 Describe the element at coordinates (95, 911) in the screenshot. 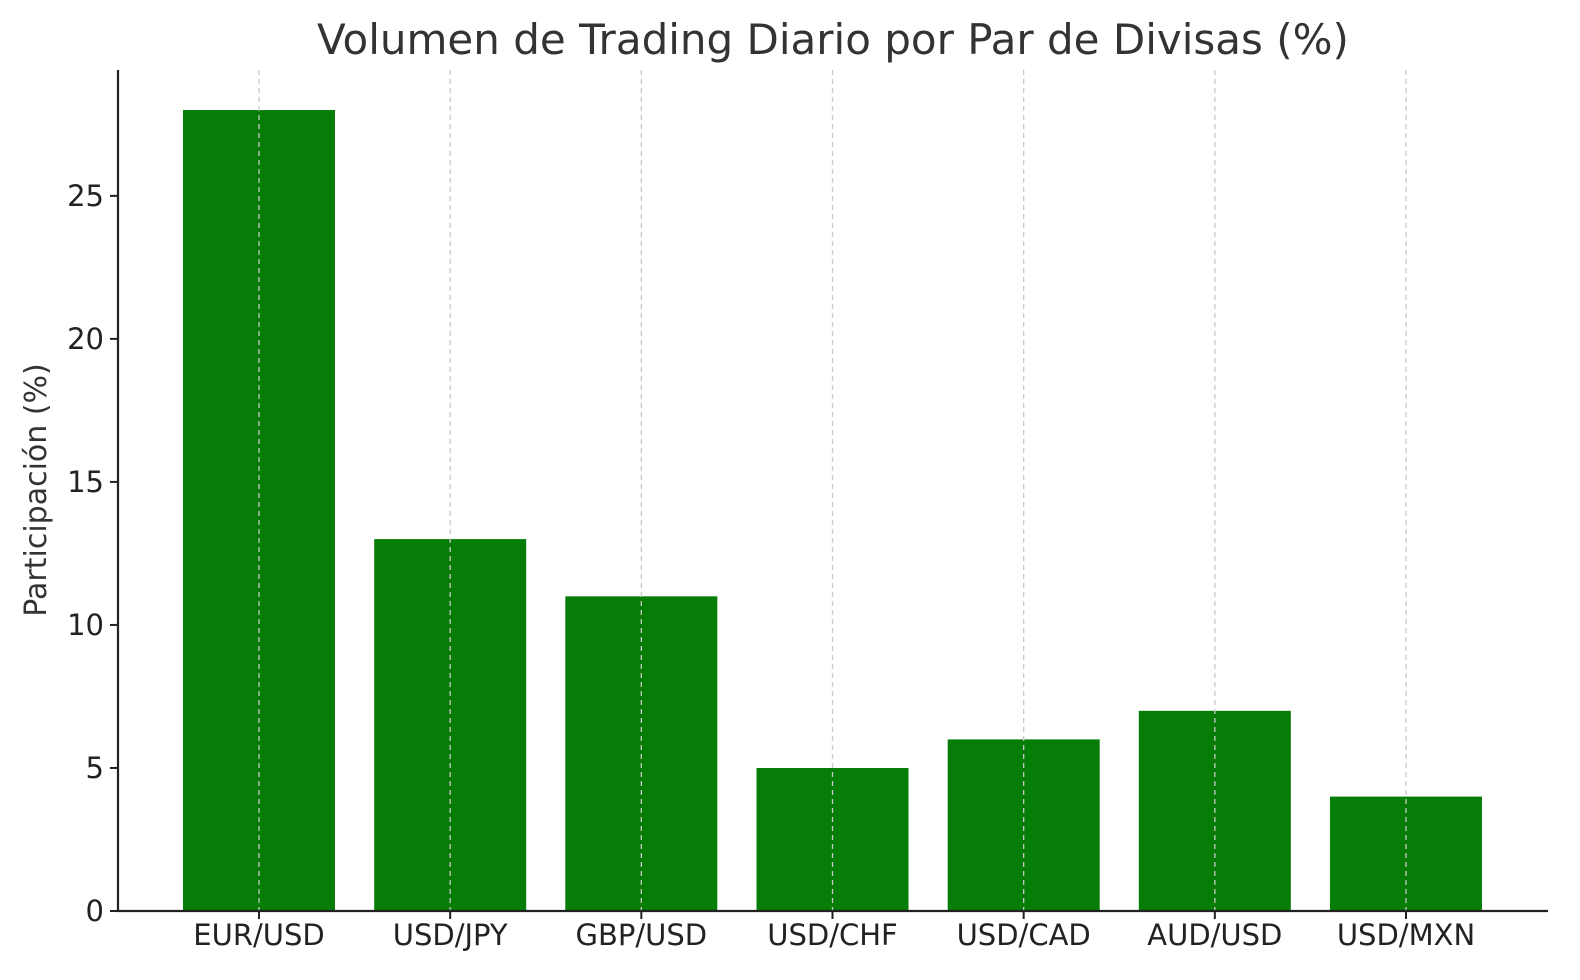

I see `y-tick-label-0: 0` at that location.